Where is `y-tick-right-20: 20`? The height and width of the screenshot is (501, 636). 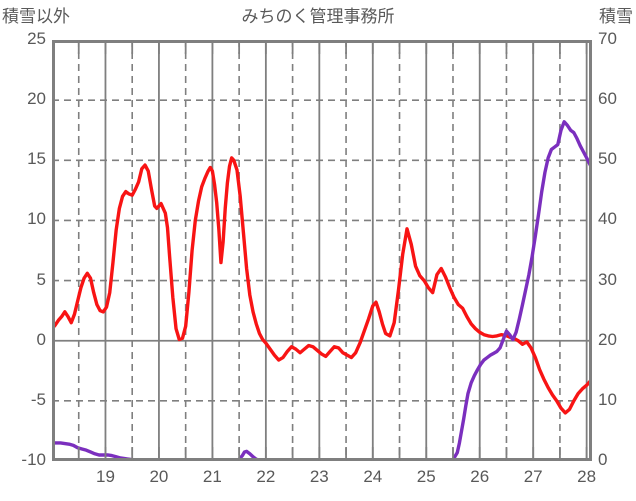 y-tick-right-20: 20 is located at coordinates (607, 339).